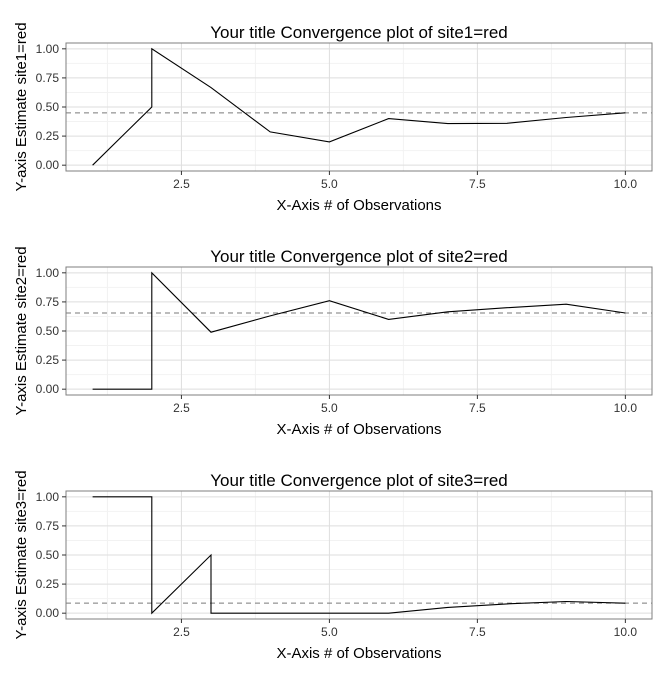 The height and width of the screenshot is (677, 672). I want to click on y-axis-title: Y-axis Estimate site1=red, so click(21, 106).